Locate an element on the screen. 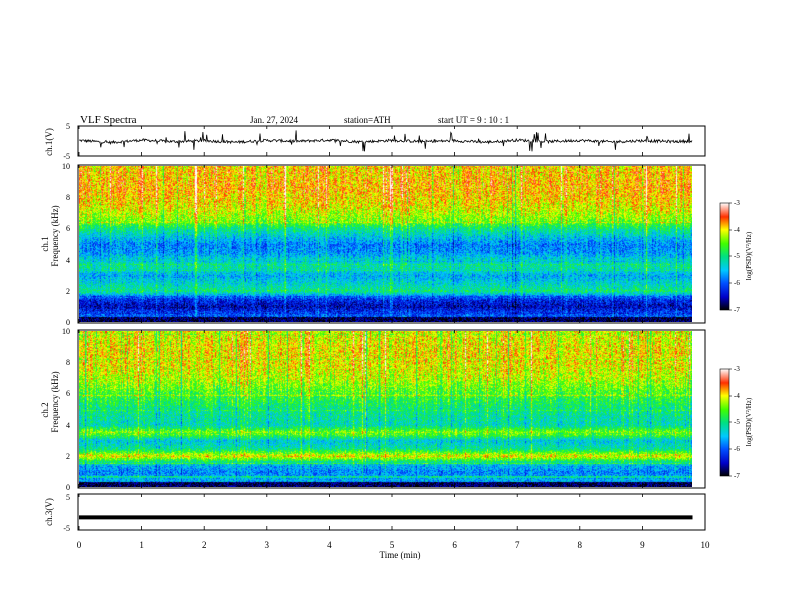  ch2-freq-tick-2: 2 is located at coordinates (68, 456).